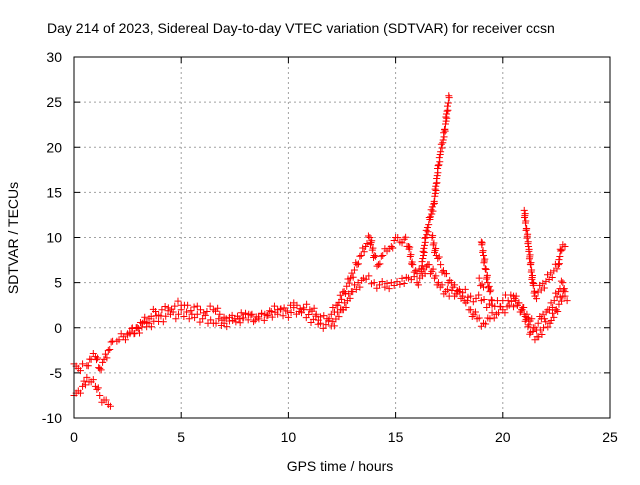 The height and width of the screenshot is (485, 640). I want to click on x-tick-label: 0, so click(74, 437).